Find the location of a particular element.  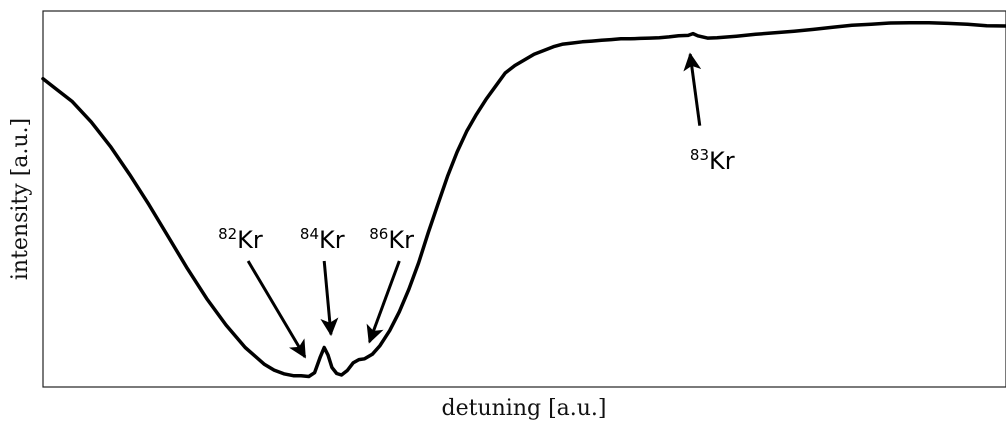

annotation-isotope-number: 84 is located at coordinates (309, 234).